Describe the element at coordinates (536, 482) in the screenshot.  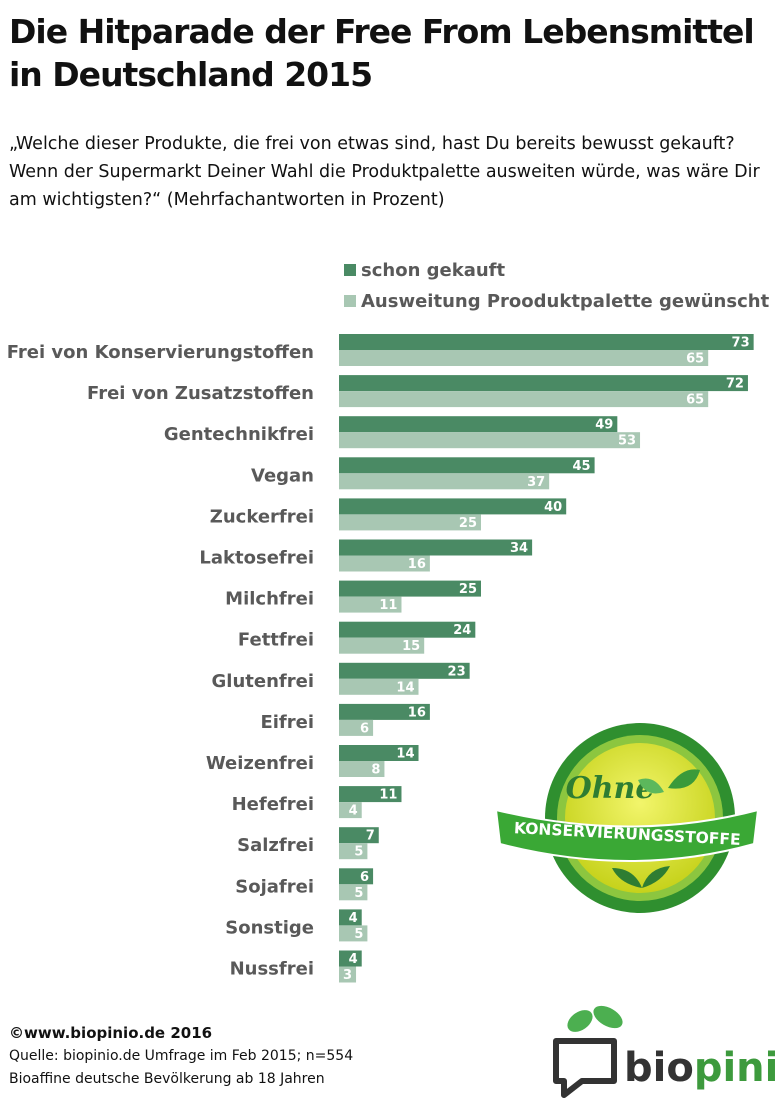
I see `bar-value-label: 37` at that location.